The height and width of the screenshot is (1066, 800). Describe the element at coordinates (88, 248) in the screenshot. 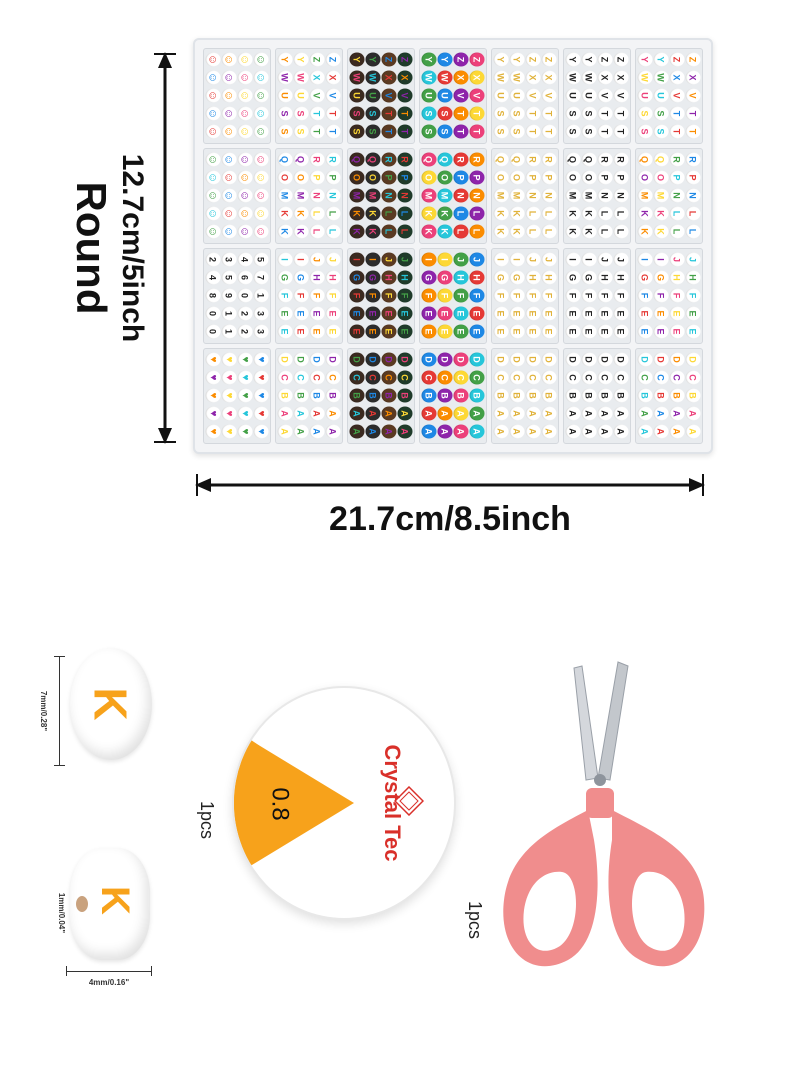

I see `round-label-wrap: Round` at that location.